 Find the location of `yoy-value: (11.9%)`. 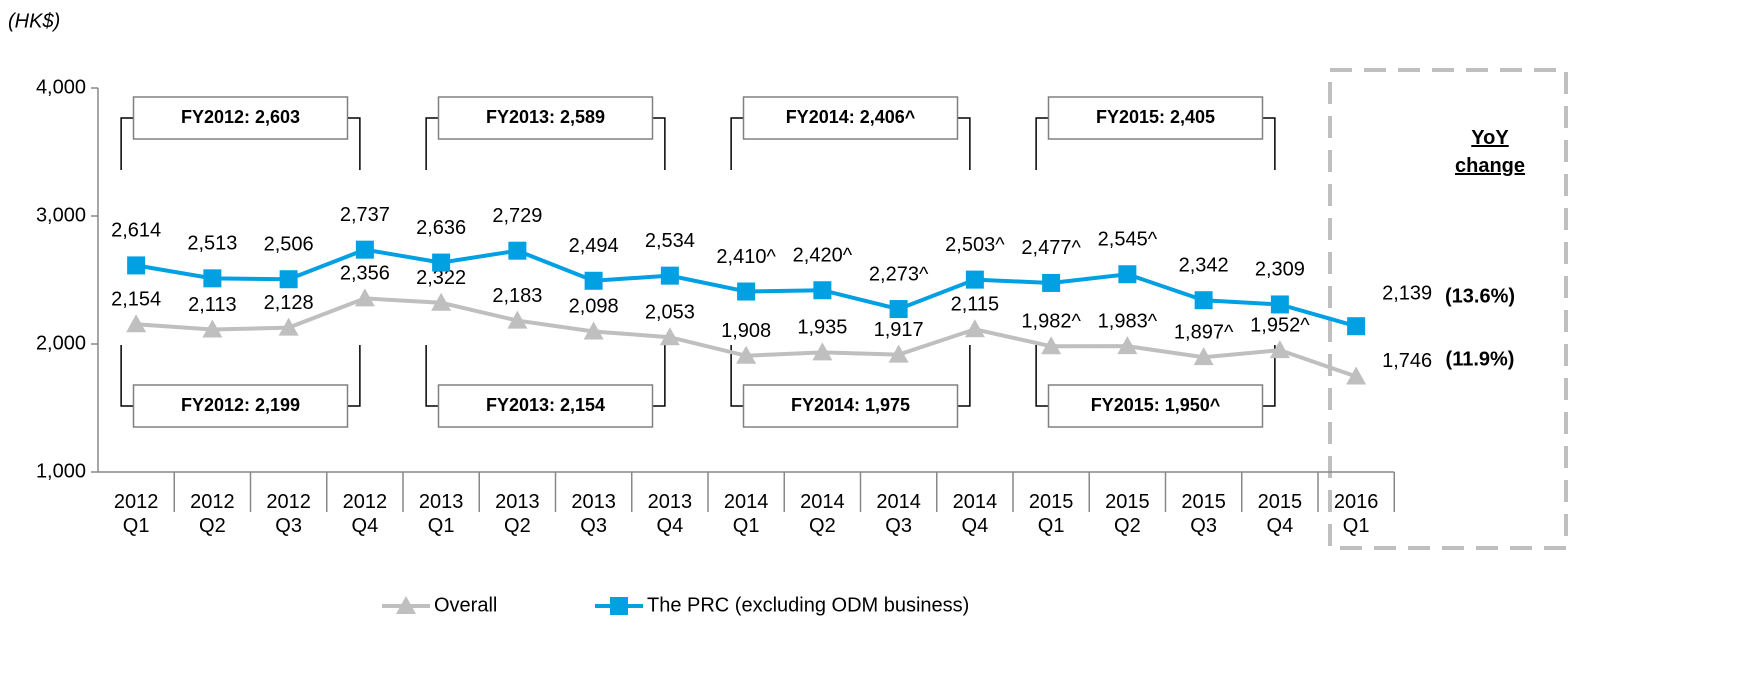

yoy-value: (11.9%) is located at coordinates (1480, 359).